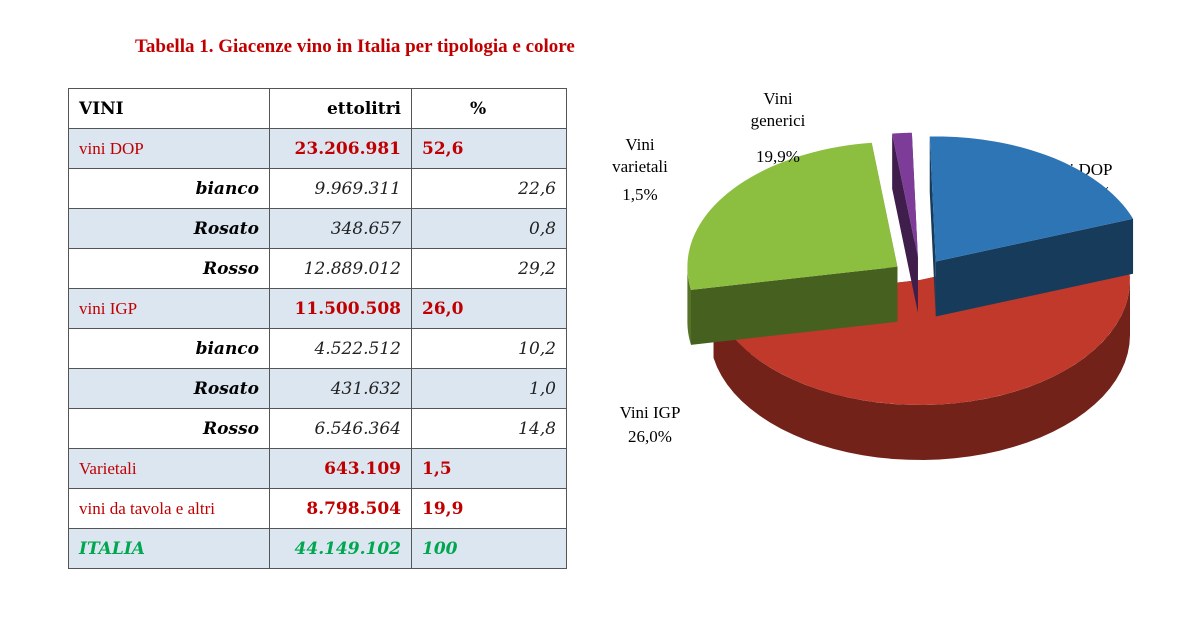  Describe the element at coordinates (489, 148) in the screenshot. I see `row-percent: 52,6` at that location.